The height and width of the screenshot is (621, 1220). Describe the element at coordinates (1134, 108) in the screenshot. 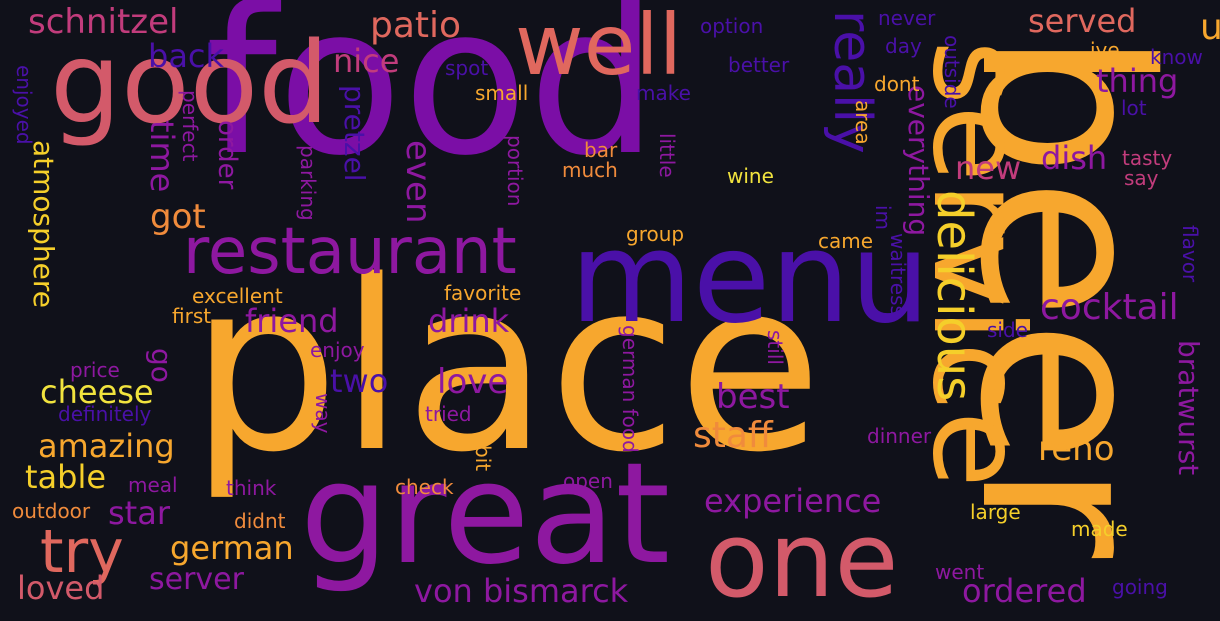

I see `word-lot: lot` at that location.